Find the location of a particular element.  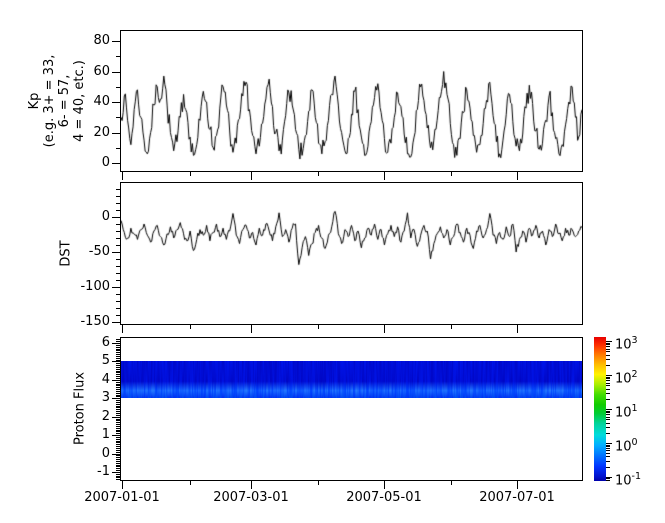

colorbar is located at coordinates (600, 409).